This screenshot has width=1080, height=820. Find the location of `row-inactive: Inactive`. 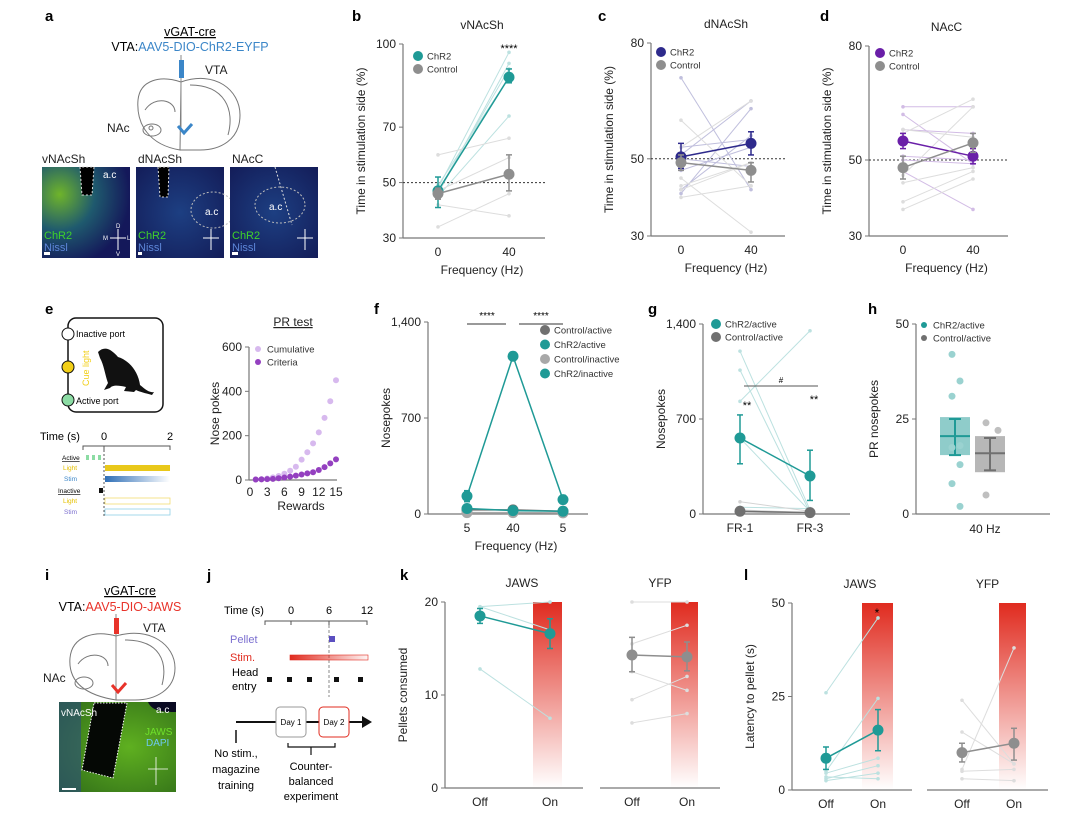

row-inactive: Inactive is located at coordinates (69, 491).